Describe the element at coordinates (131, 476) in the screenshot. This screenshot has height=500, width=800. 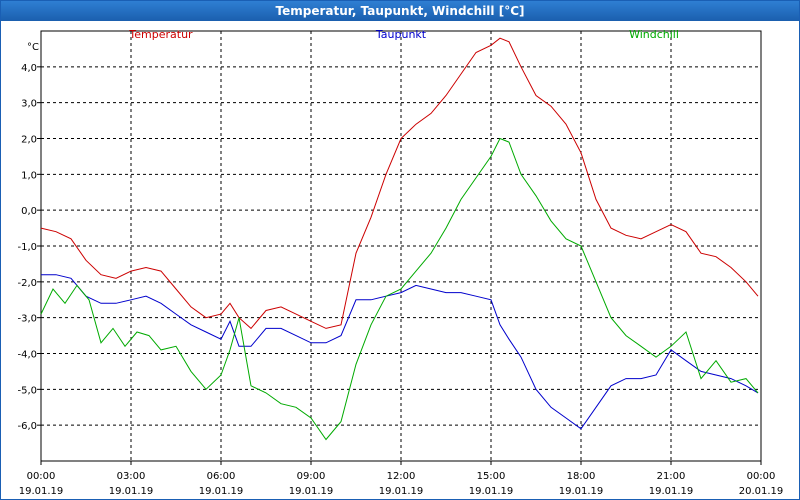
I see `x-tick-time-label: 03:00` at that location.